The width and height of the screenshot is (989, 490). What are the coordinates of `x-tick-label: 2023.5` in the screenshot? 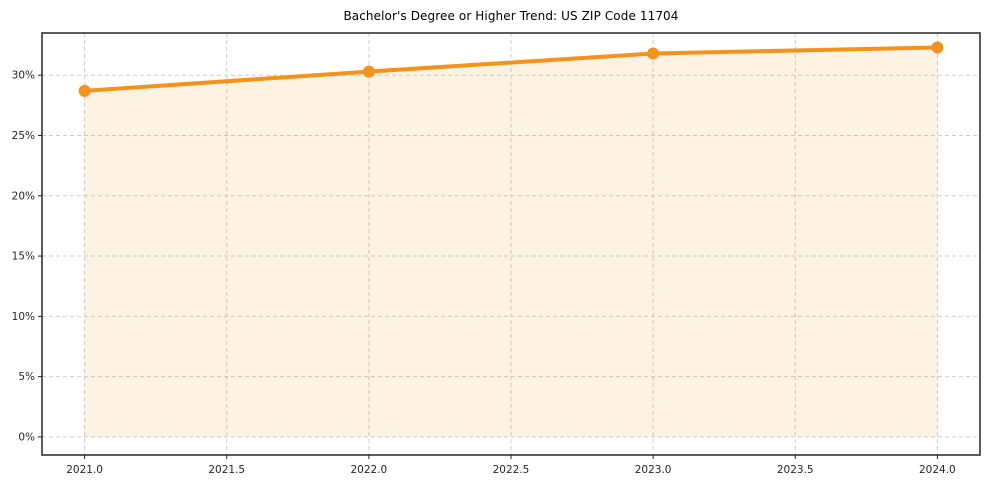 It's located at (795, 470).